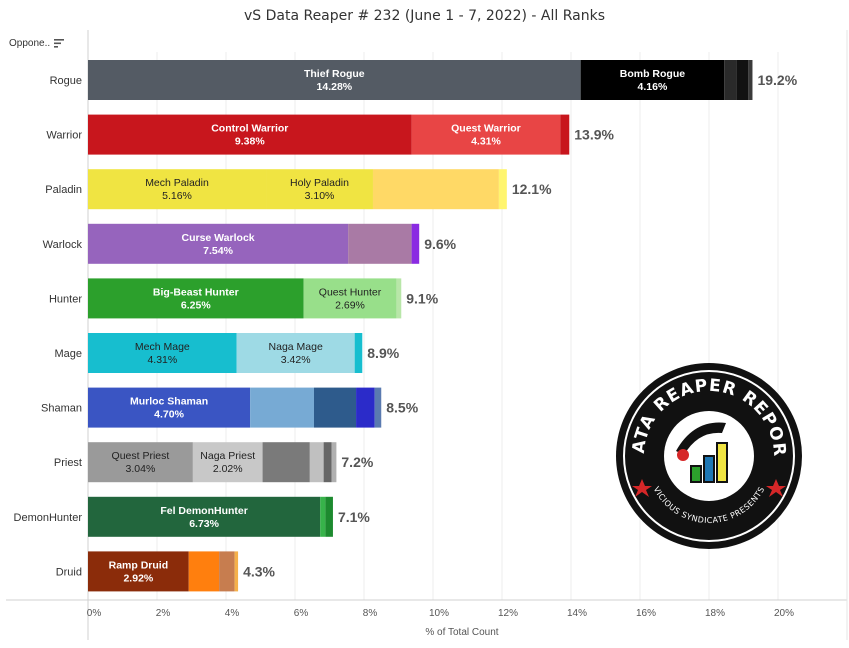 This screenshot has width=849, height=648. Describe the element at coordinates (357, 462) in the screenshot. I see `bar-total-label: 7.2%` at that location.